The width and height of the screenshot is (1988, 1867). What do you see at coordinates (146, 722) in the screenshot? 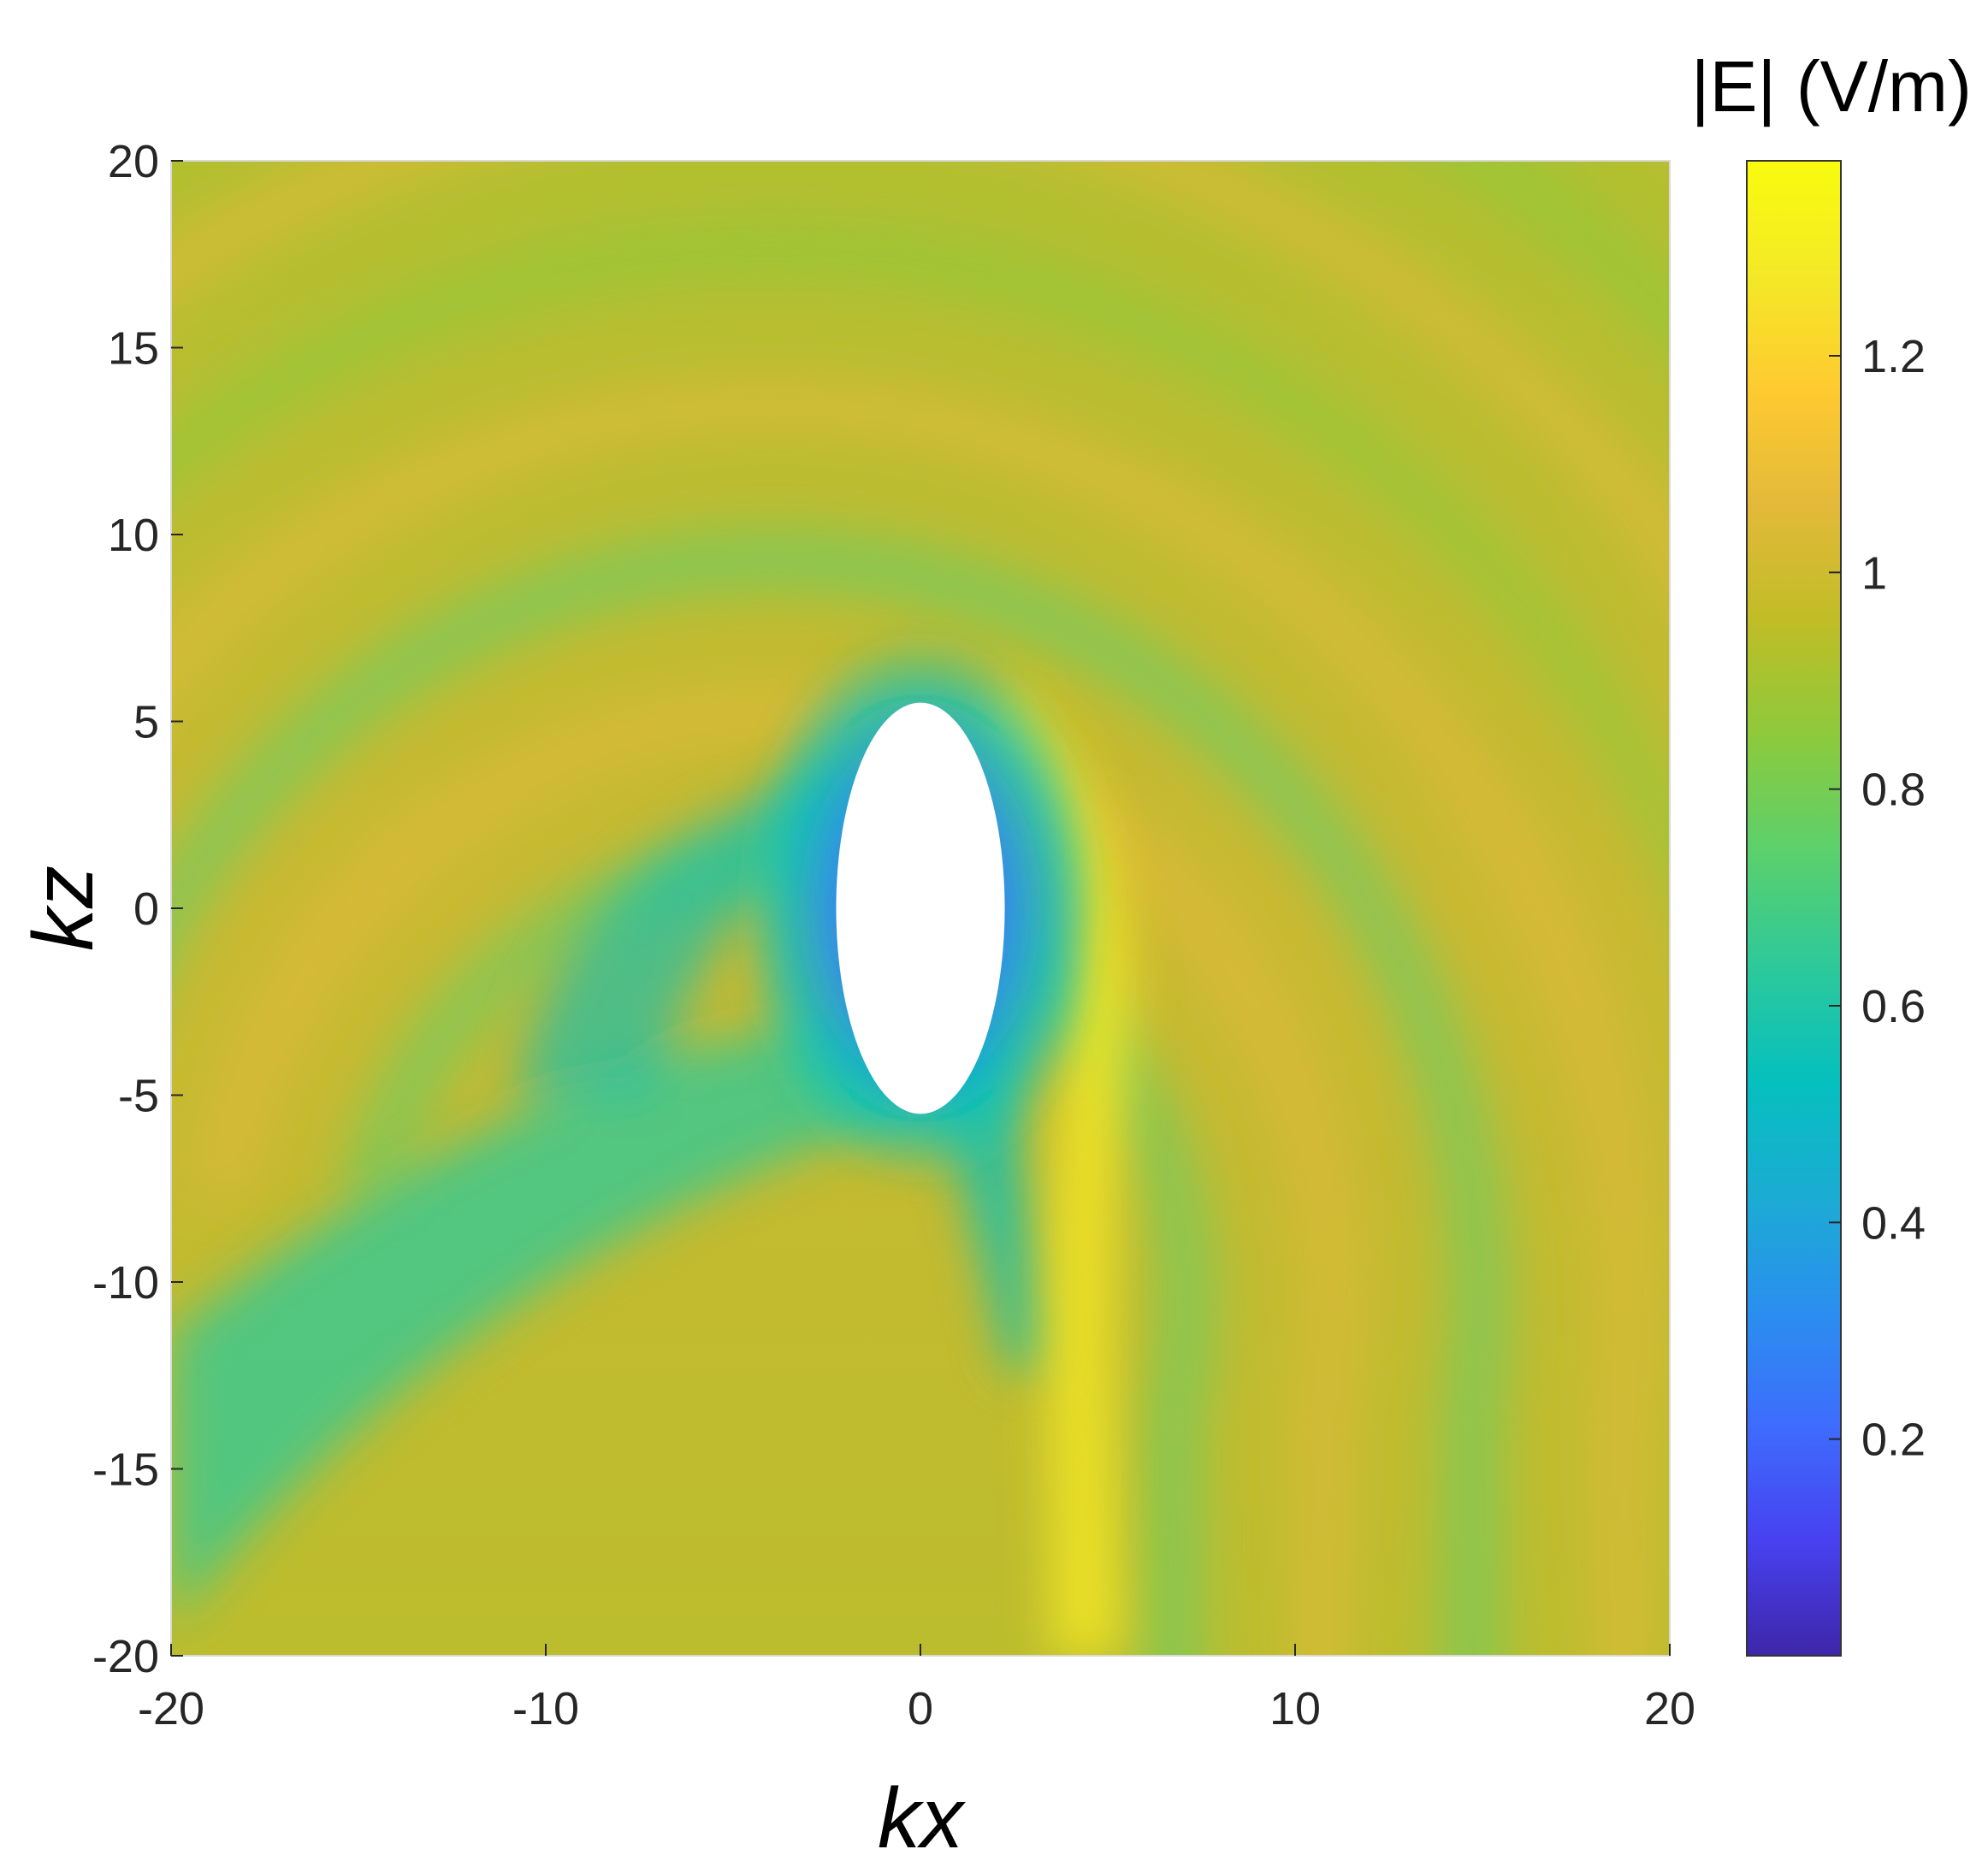
I see `y-tick-label: 5` at bounding box center [146, 722].